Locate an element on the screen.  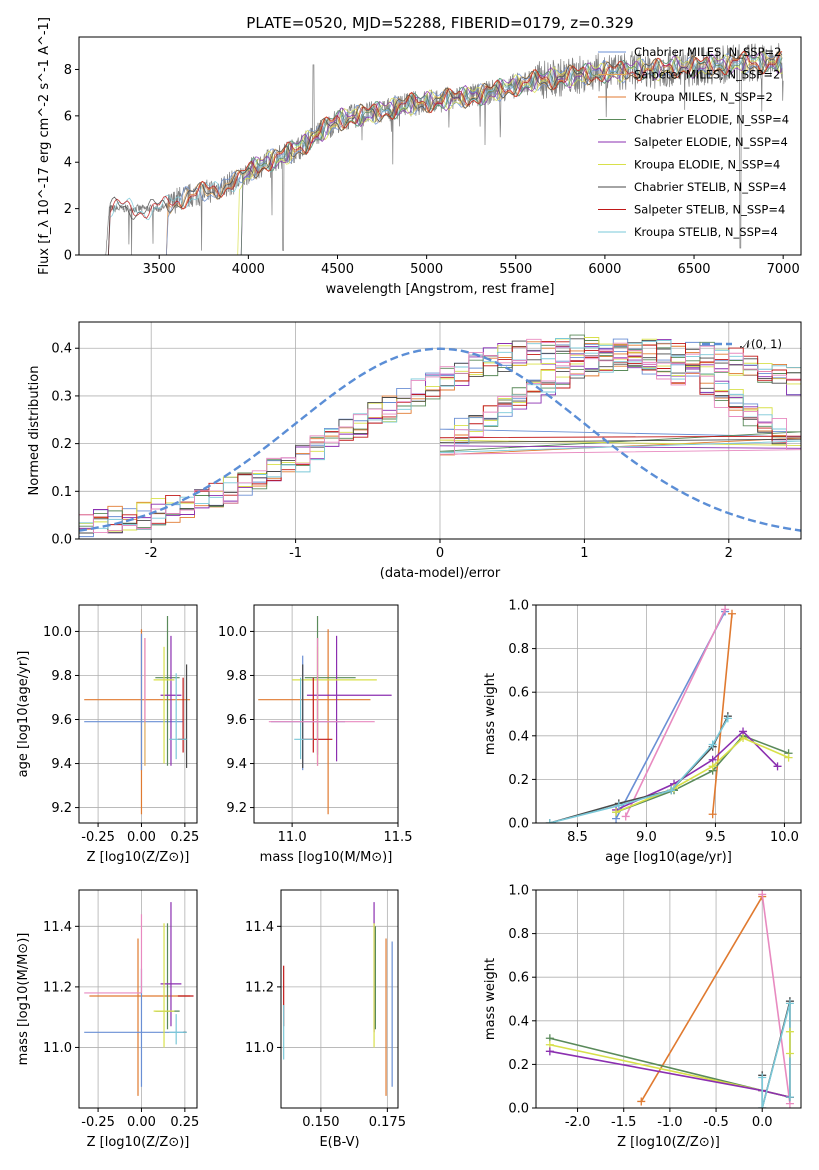
normal-distribution-curve is located at coordinates (440, 439).